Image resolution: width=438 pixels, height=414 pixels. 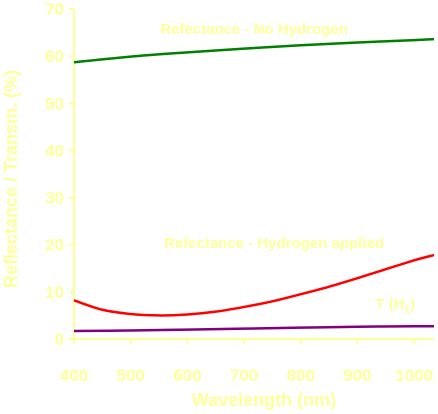 What do you see at coordinates (187, 375) in the screenshot?
I see `x-tick-label: 600` at bounding box center [187, 375].